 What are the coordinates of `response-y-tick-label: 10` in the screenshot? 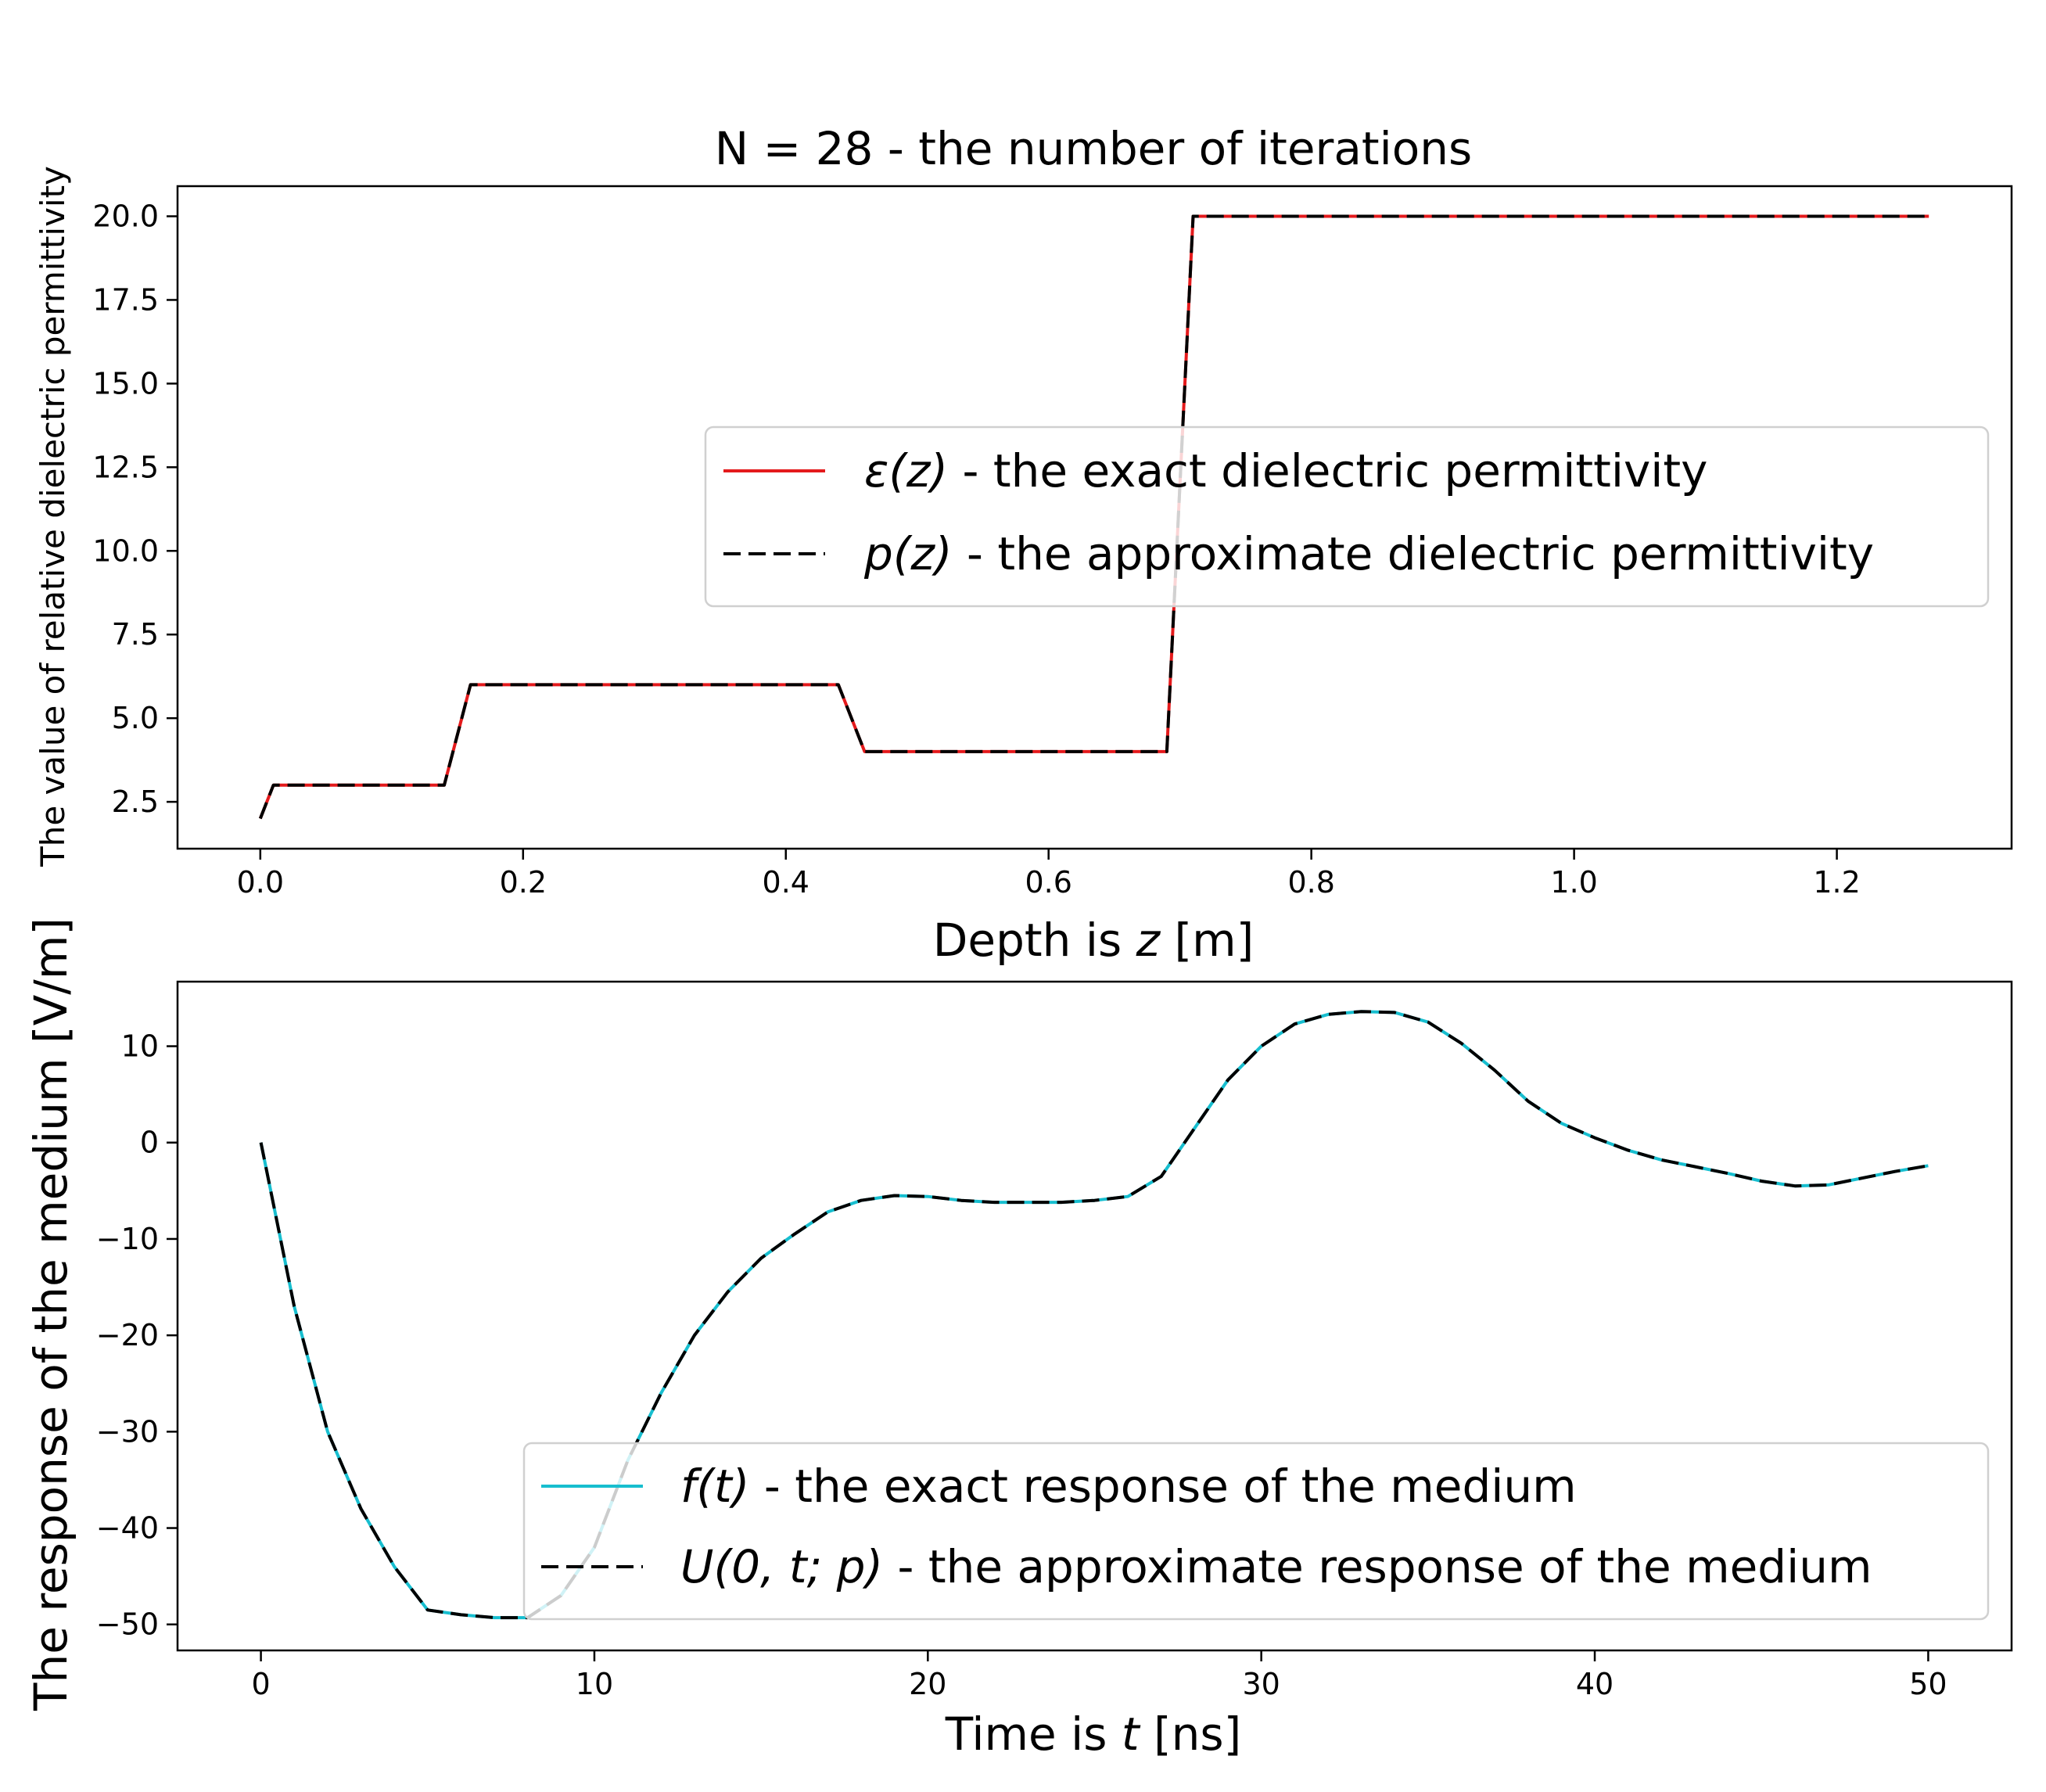 It's located at (140, 1046).